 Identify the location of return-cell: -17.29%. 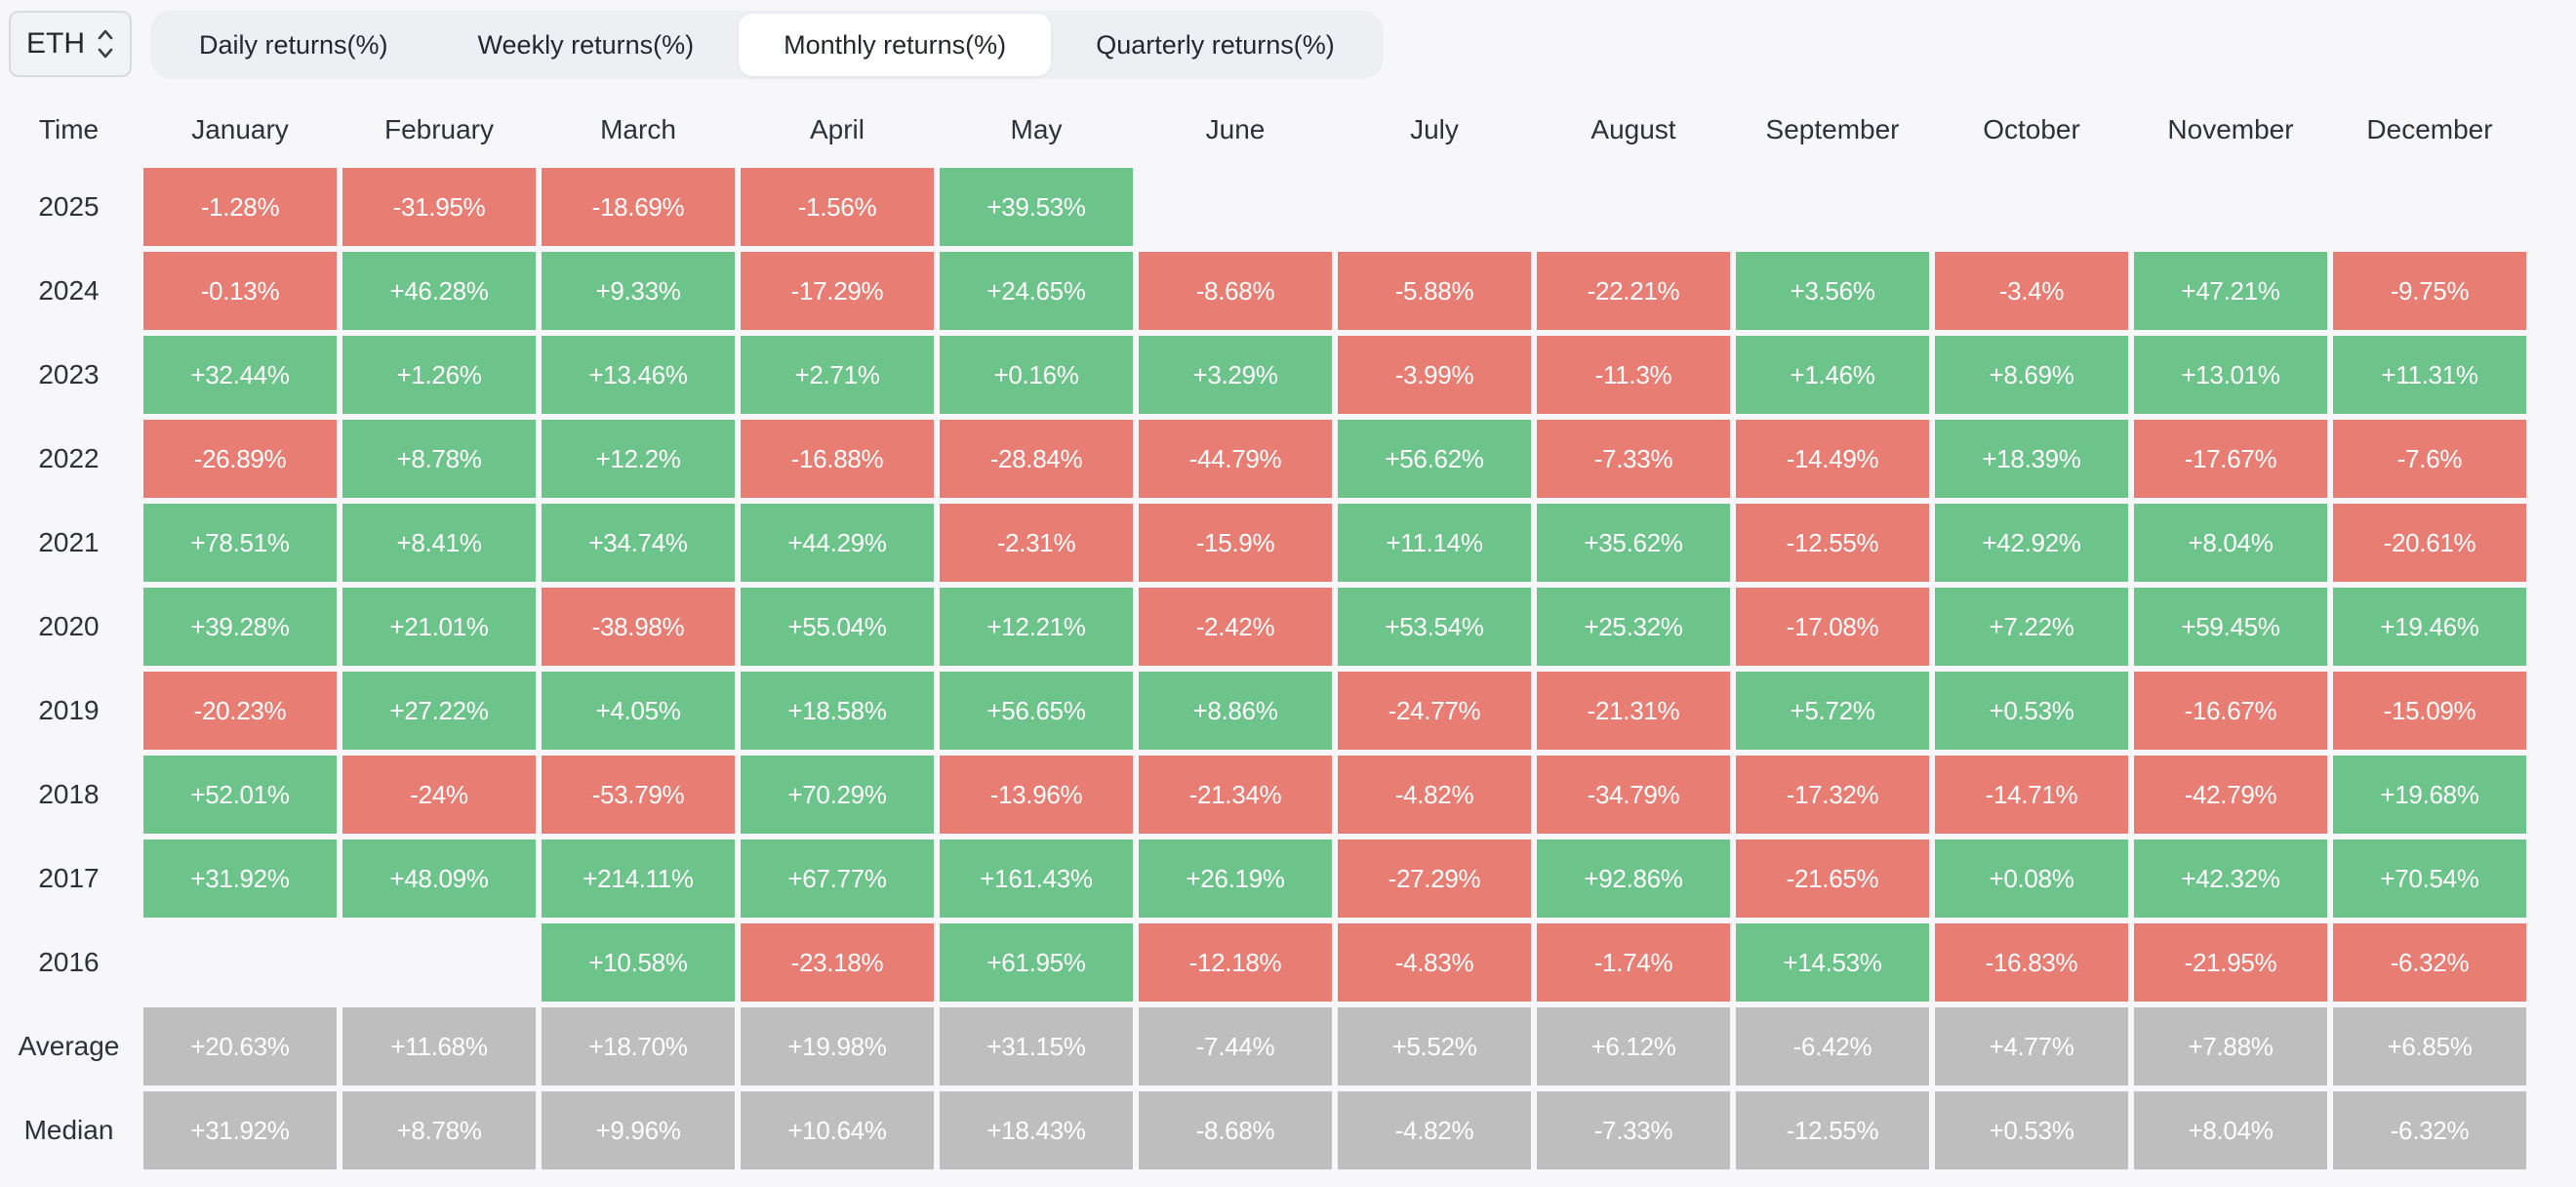
(837, 291).